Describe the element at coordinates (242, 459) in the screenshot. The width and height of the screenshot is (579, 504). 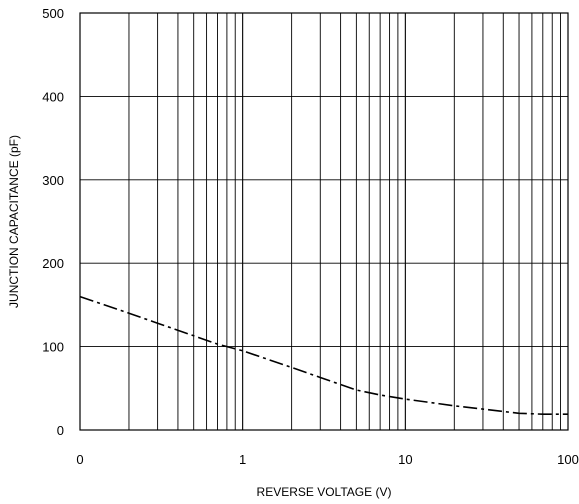
I see `x-tick-label: 1` at that location.